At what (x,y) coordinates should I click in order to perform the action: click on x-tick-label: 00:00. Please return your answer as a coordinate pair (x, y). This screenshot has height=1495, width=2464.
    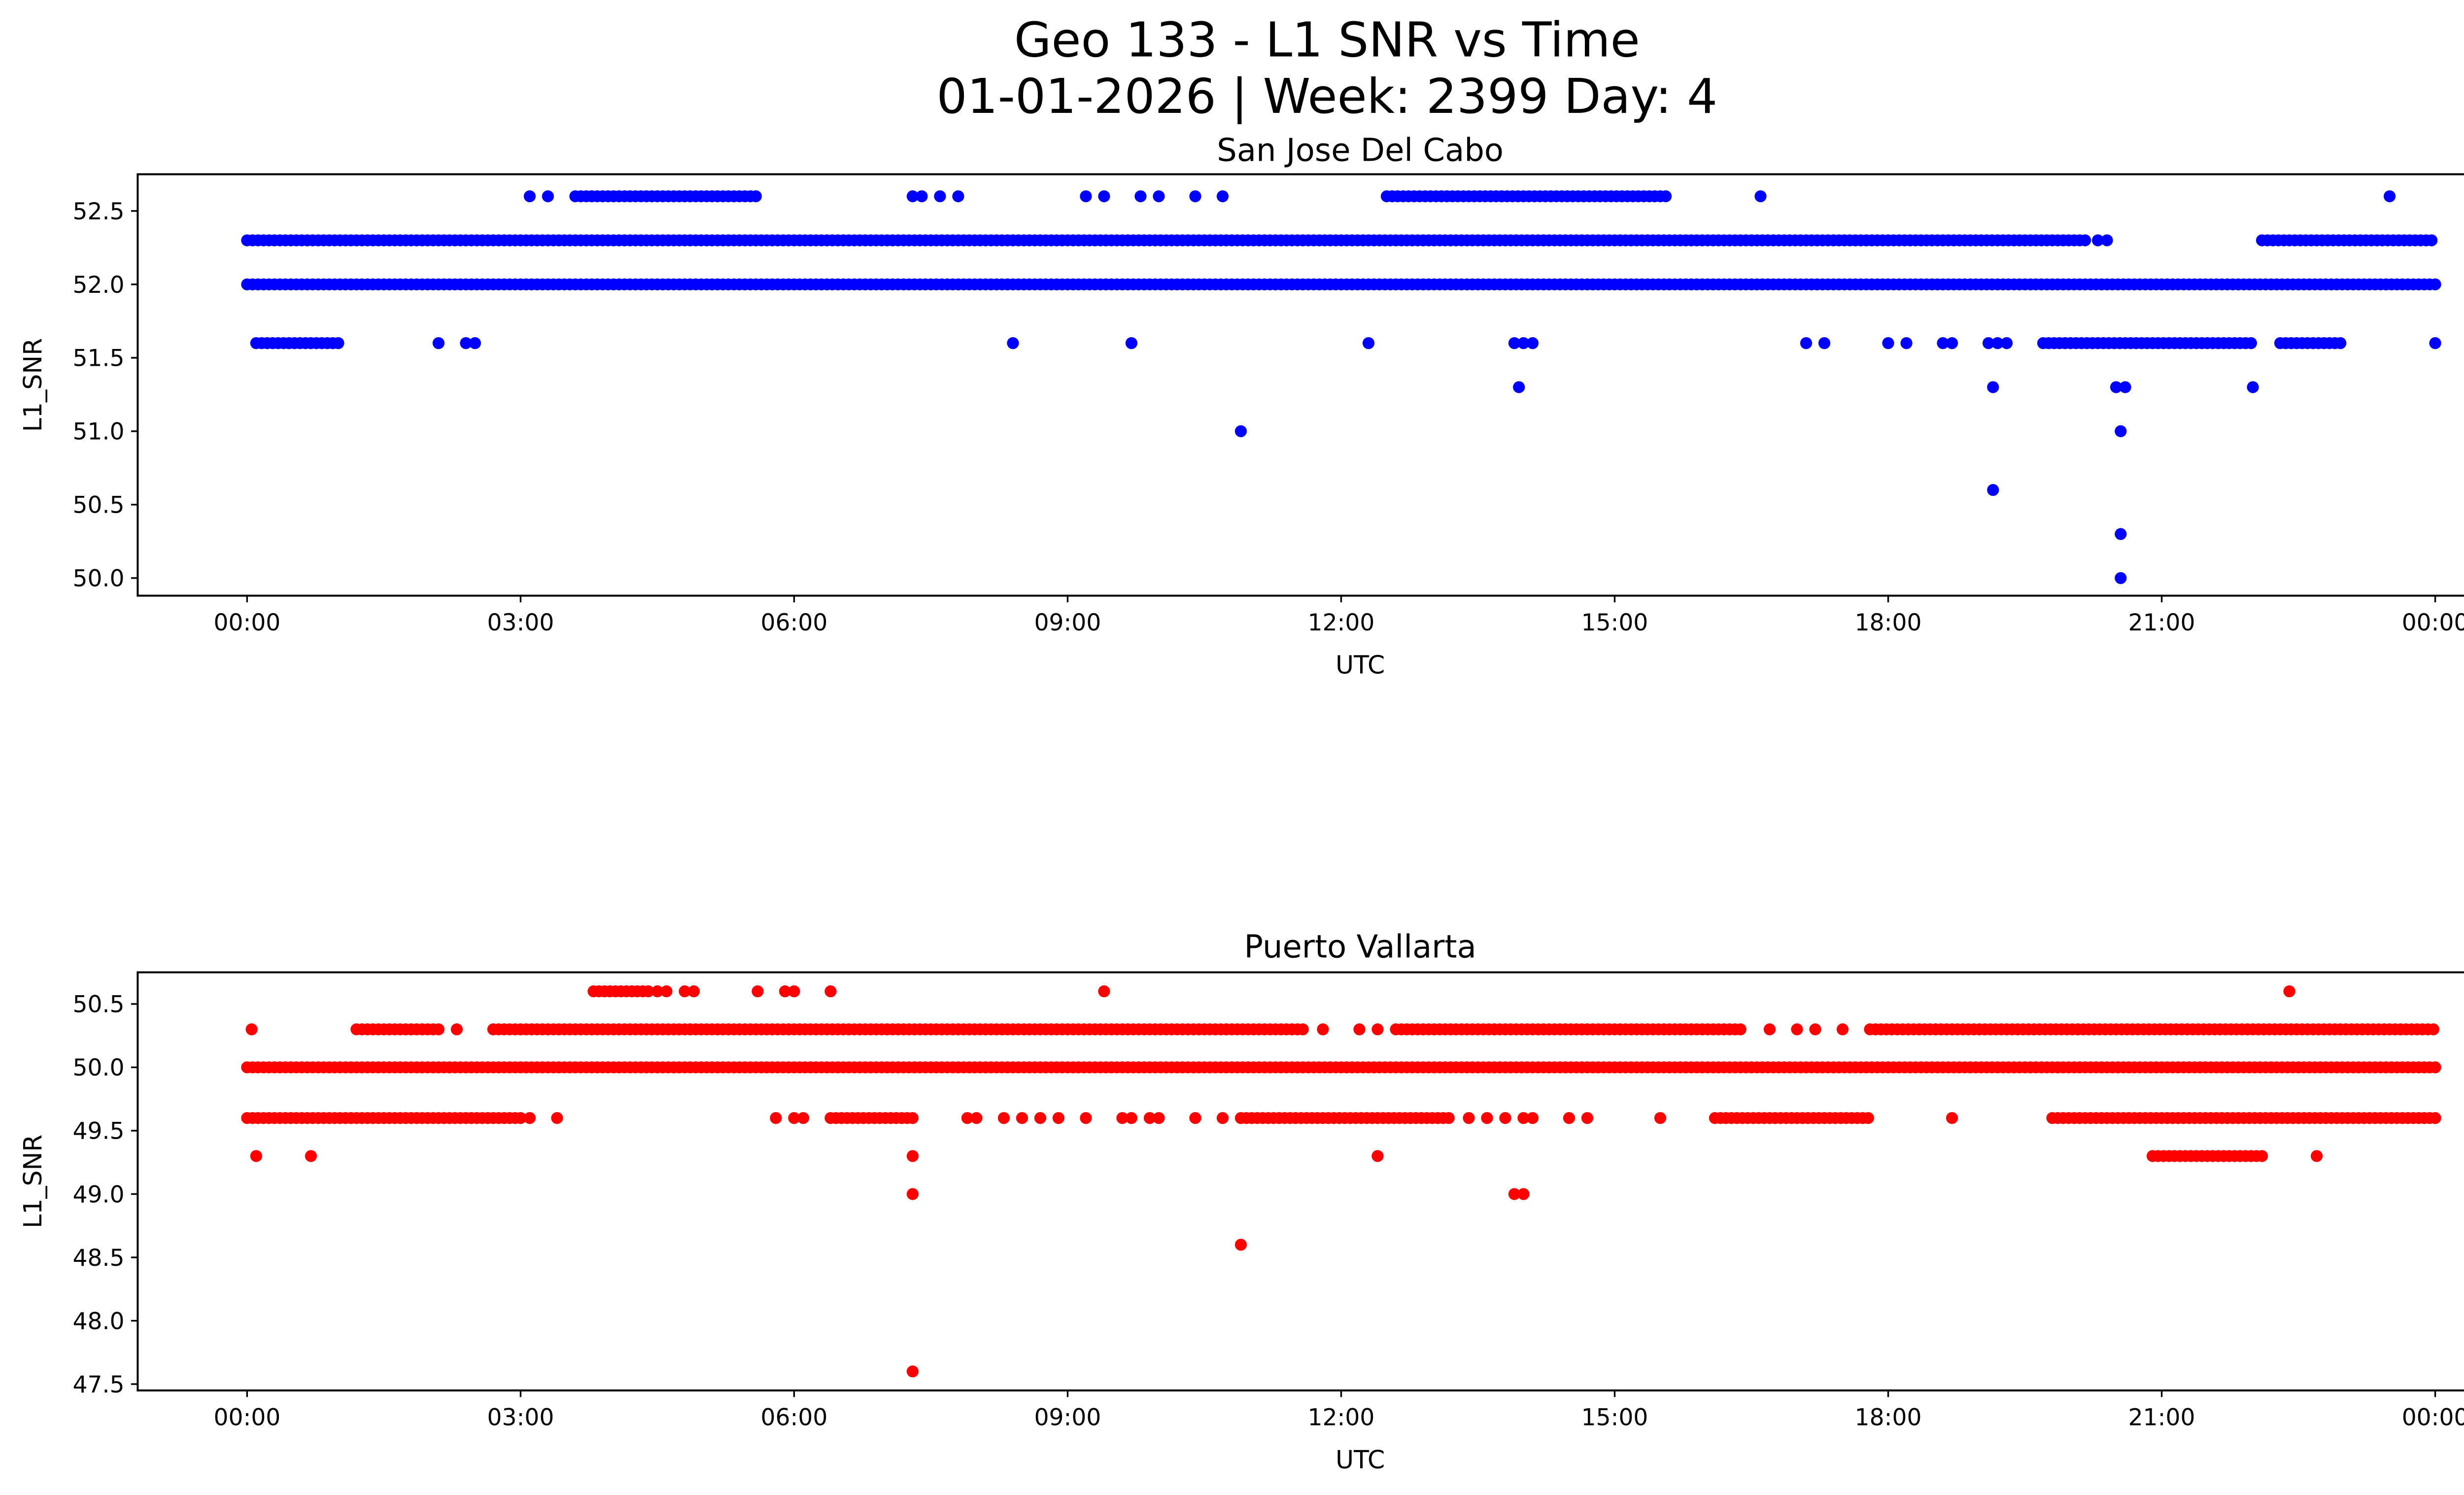
    Looking at the image, I should click on (247, 622).